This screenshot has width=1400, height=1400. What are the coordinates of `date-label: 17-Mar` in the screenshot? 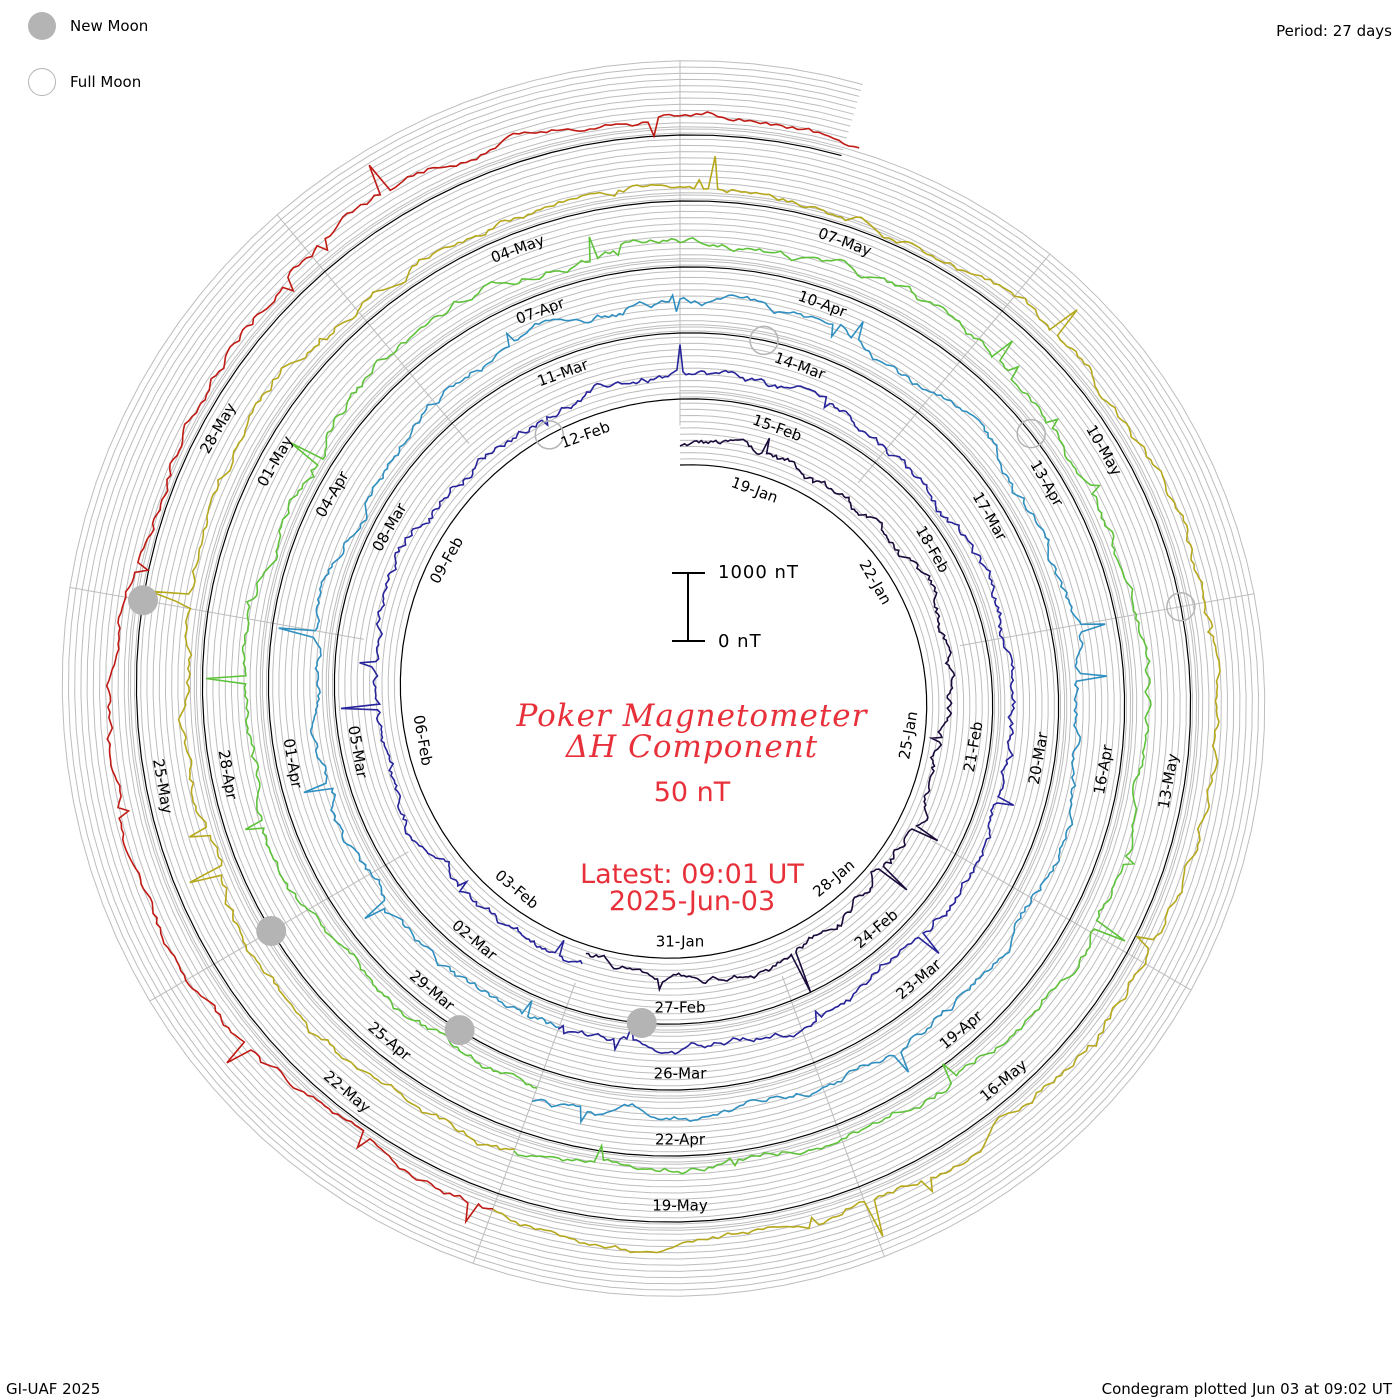 It's located at (990, 516).